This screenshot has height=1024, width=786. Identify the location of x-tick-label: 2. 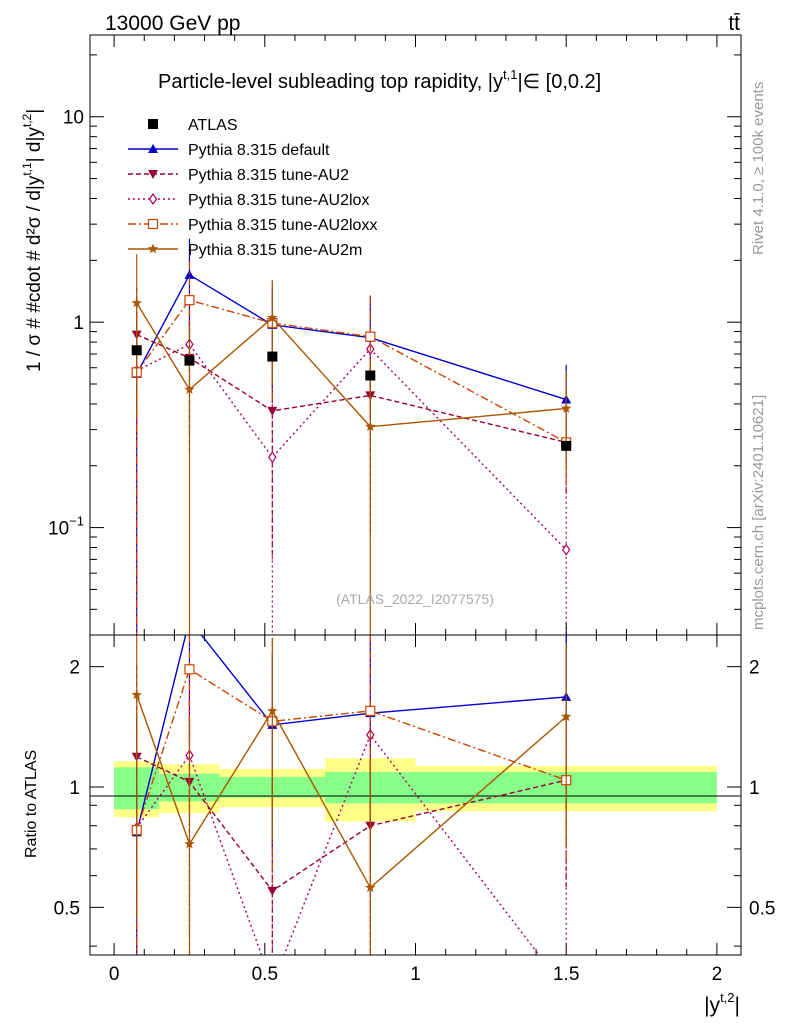
(717, 974).